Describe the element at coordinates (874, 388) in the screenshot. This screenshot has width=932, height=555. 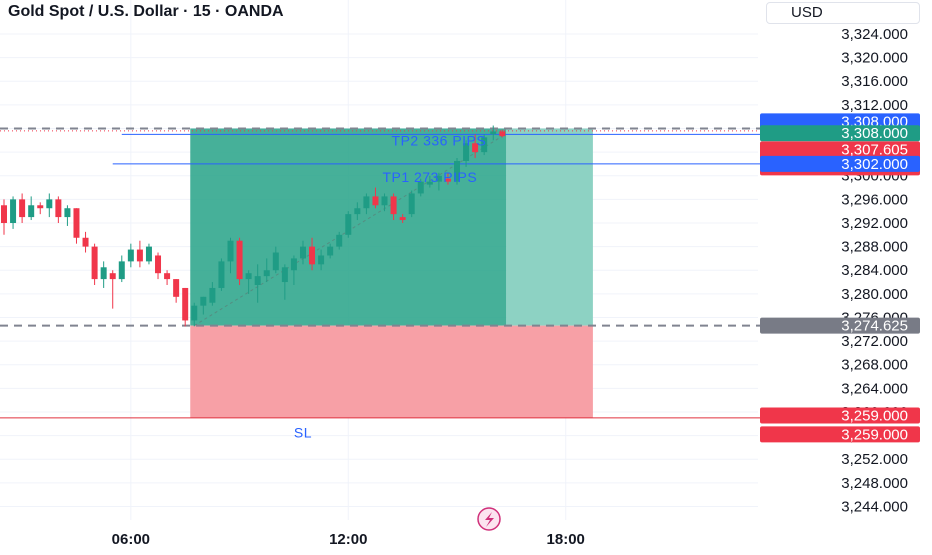
I see `price-tick-label: 3,264.000` at that location.